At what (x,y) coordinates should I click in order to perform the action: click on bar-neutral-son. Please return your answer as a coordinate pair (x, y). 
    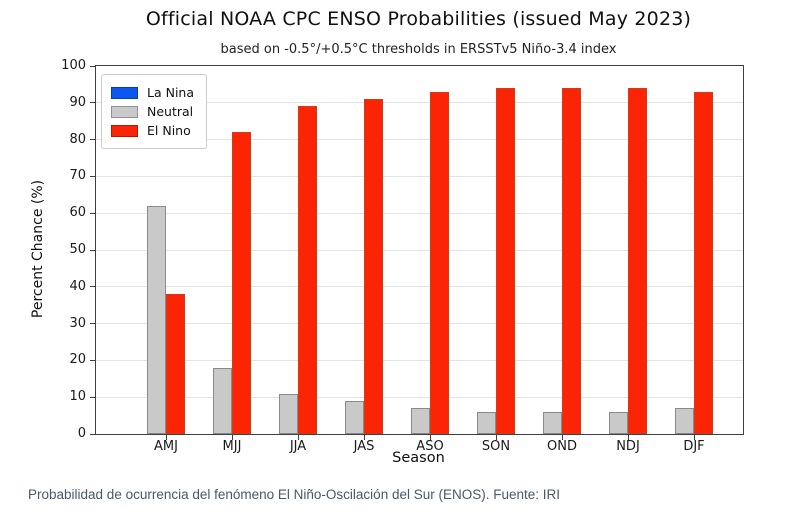
    Looking at the image, I should click on (486, 422).